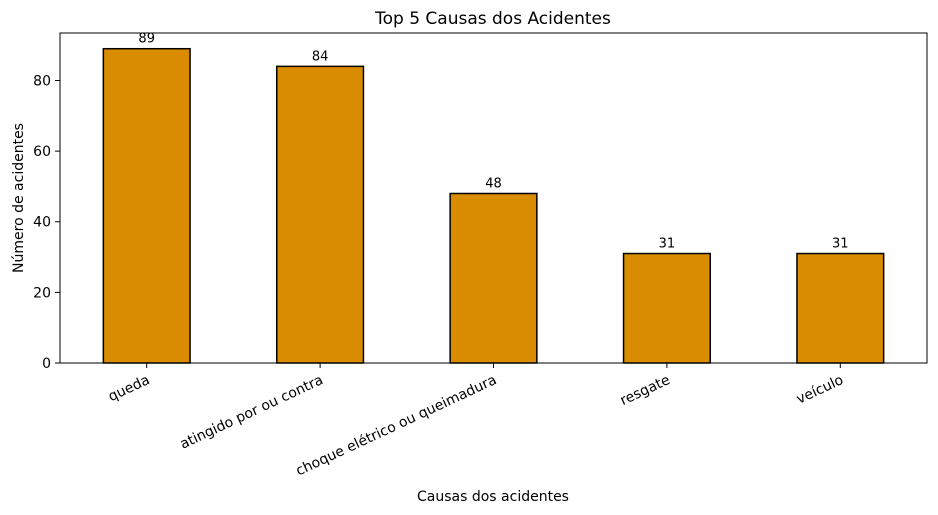  Describe the element at coordinates (320, 56) in the screenshot. I see `data-label: 84` at that location.